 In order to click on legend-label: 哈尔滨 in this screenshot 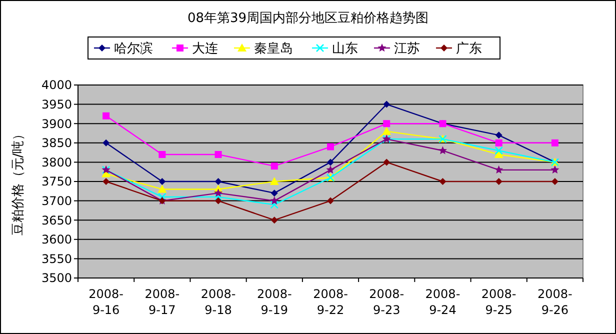, I will do `click(133, 48)`.